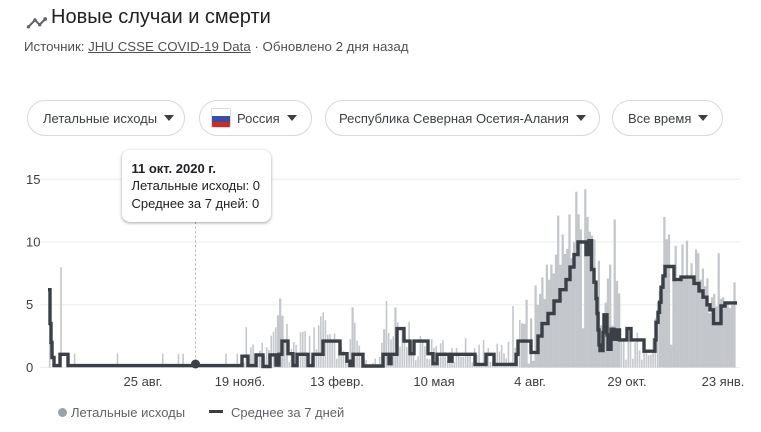 The width and height of the screenshot is (761, 432). Describe the element at coordinates (29, 304) in the screenshot. I see `svg-text: 5` at that location.